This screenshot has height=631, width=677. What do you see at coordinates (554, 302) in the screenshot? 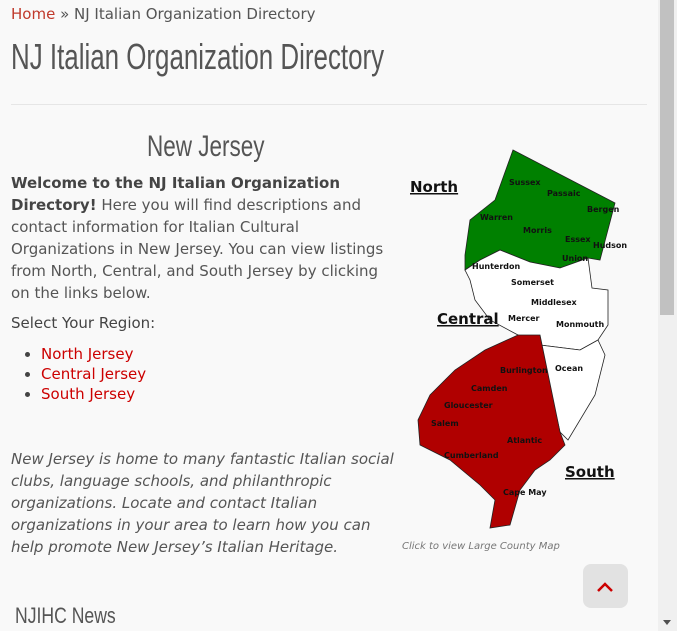
I see `county-middlesex: Middlesex` at bounding box center [554, 302].